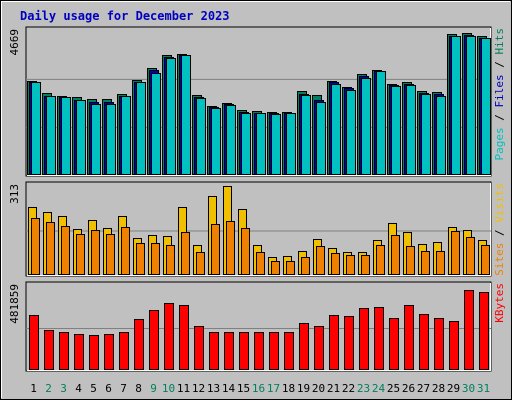 This screenshot has height=405, width=512. I want to click on x-label-day-11: 11, so click(183, 388).